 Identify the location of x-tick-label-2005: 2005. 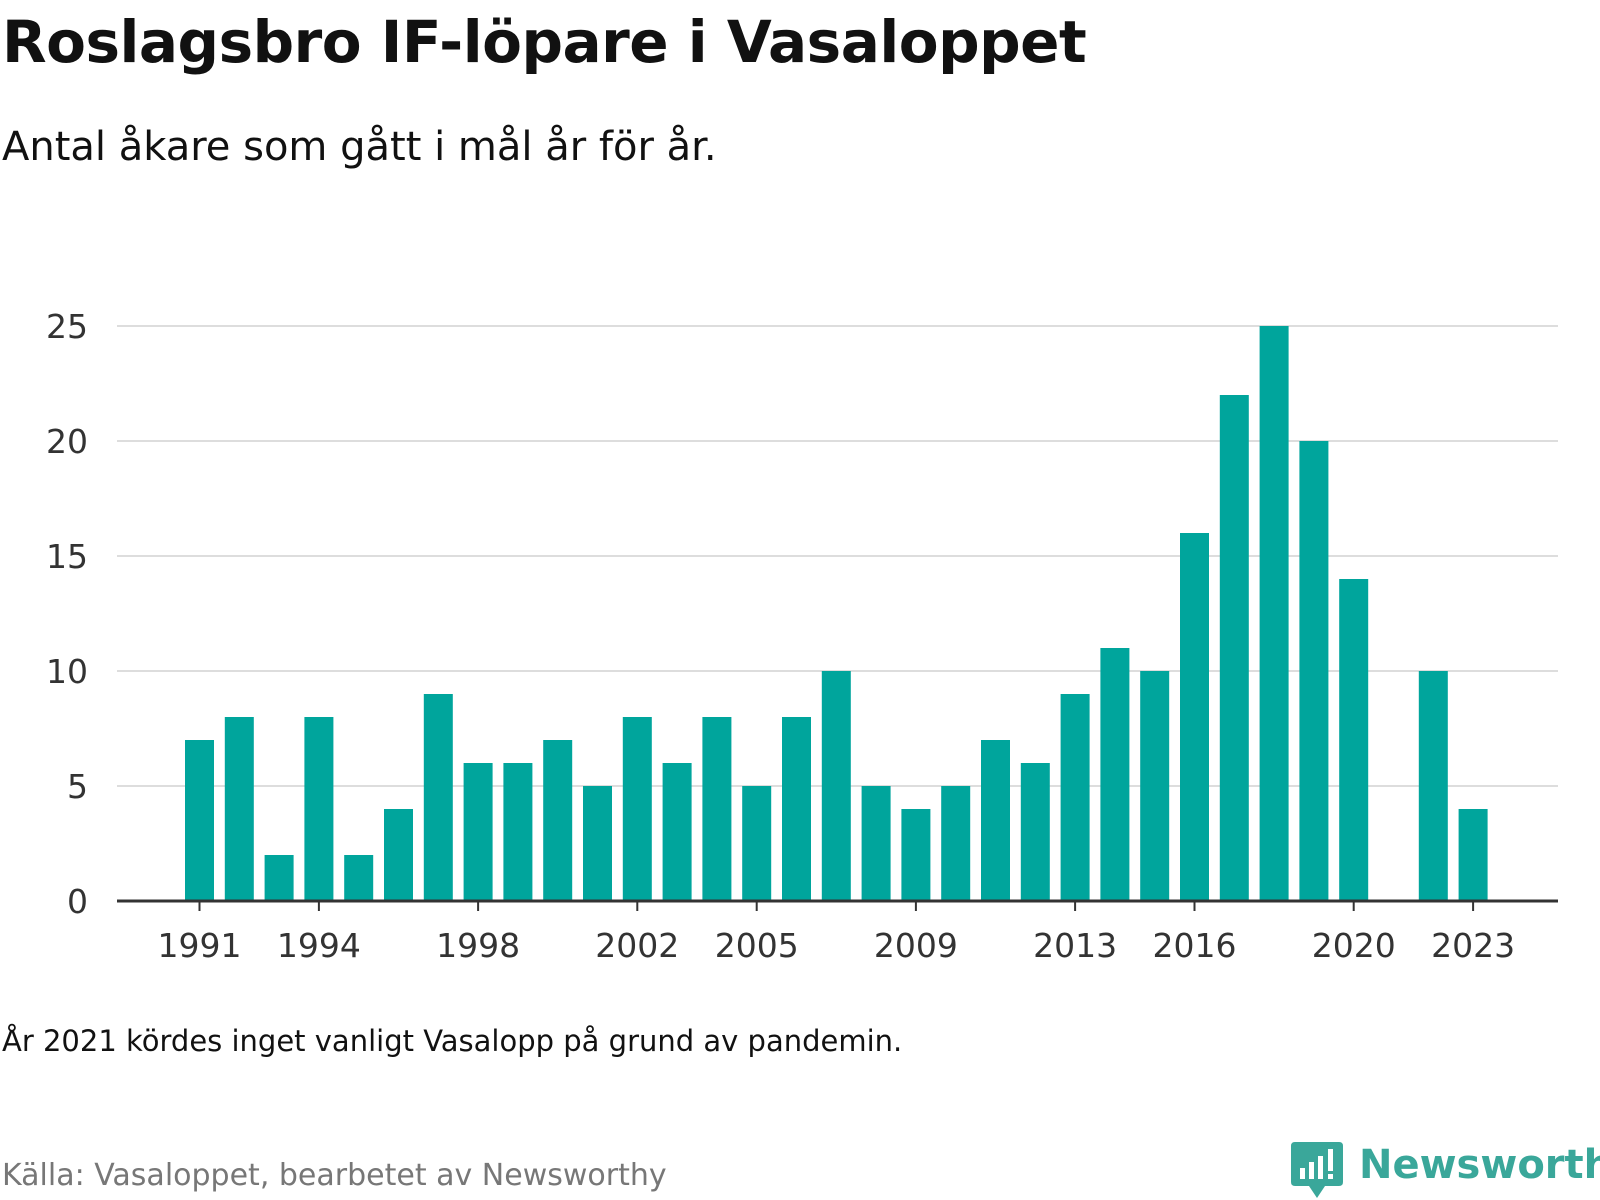
(757, 945).